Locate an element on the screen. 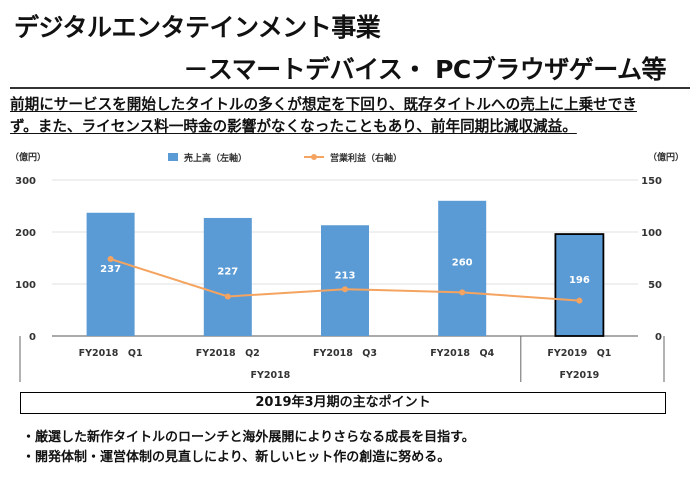 Image resolution: width=700 pixels, height=495 pixels. y-right-tick: 150 is located at coordinates (651, 181).